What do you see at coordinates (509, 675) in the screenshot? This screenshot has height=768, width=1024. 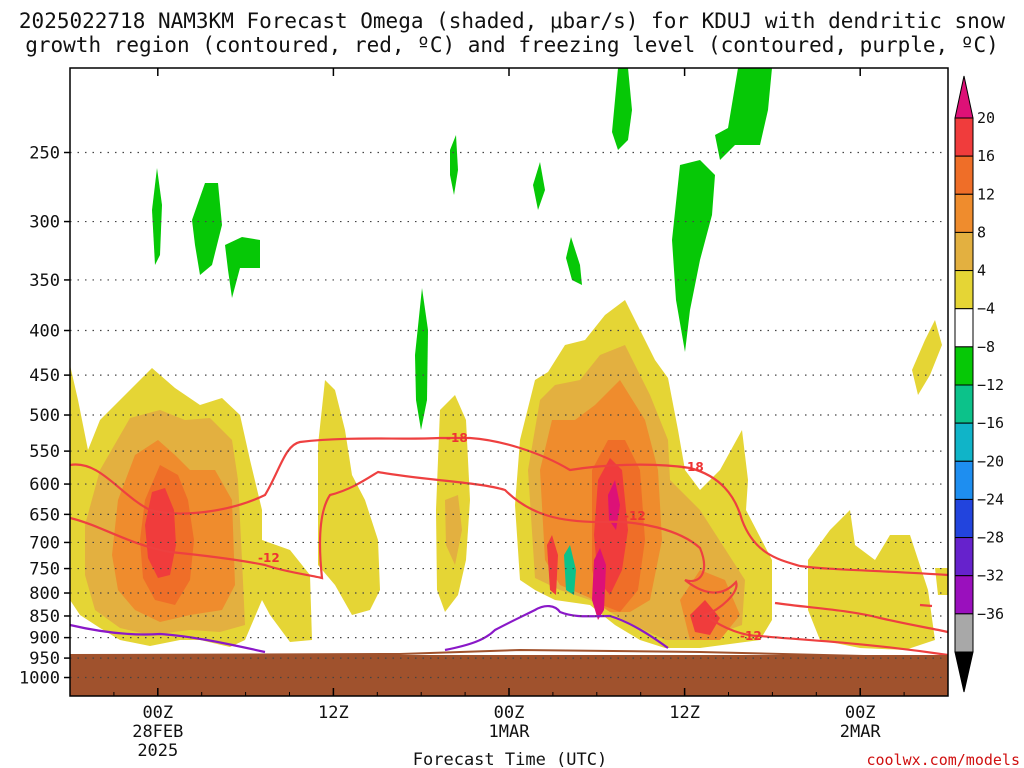 I see `ground-terrain` at bounding box center [509, 675].